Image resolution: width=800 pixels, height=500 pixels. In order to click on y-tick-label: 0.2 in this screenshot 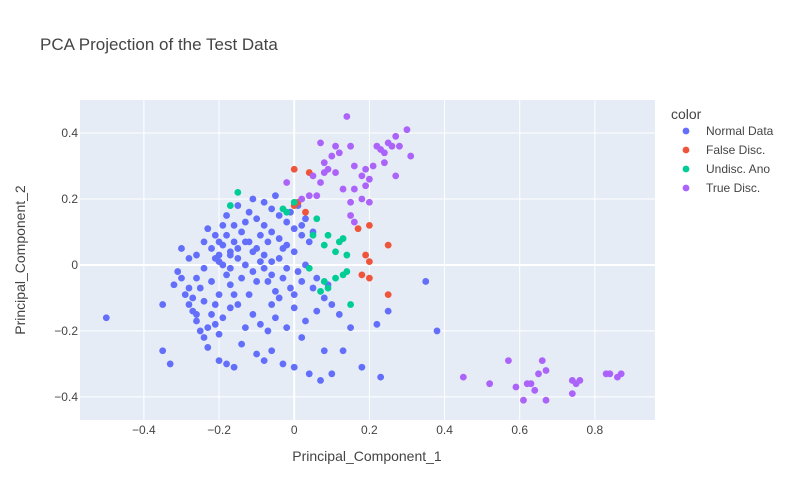, I will do `click(69, 199)`.